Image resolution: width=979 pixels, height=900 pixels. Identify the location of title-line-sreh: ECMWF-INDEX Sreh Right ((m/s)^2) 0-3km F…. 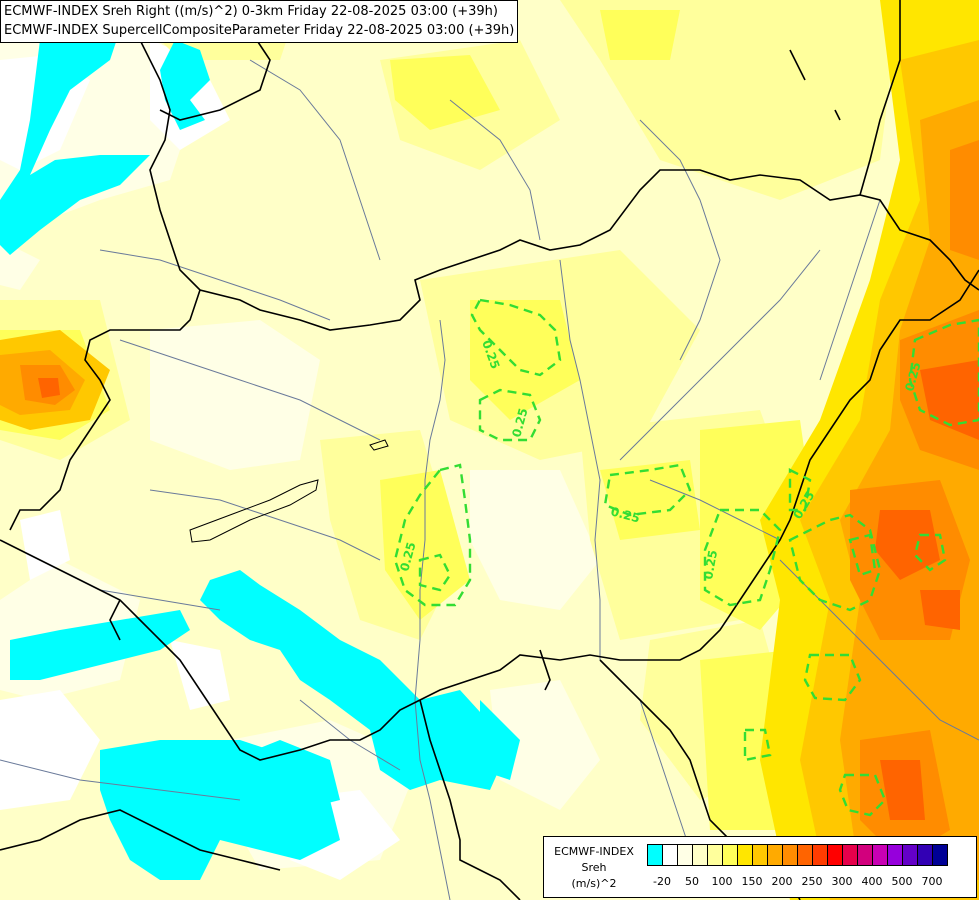
(251, 11).